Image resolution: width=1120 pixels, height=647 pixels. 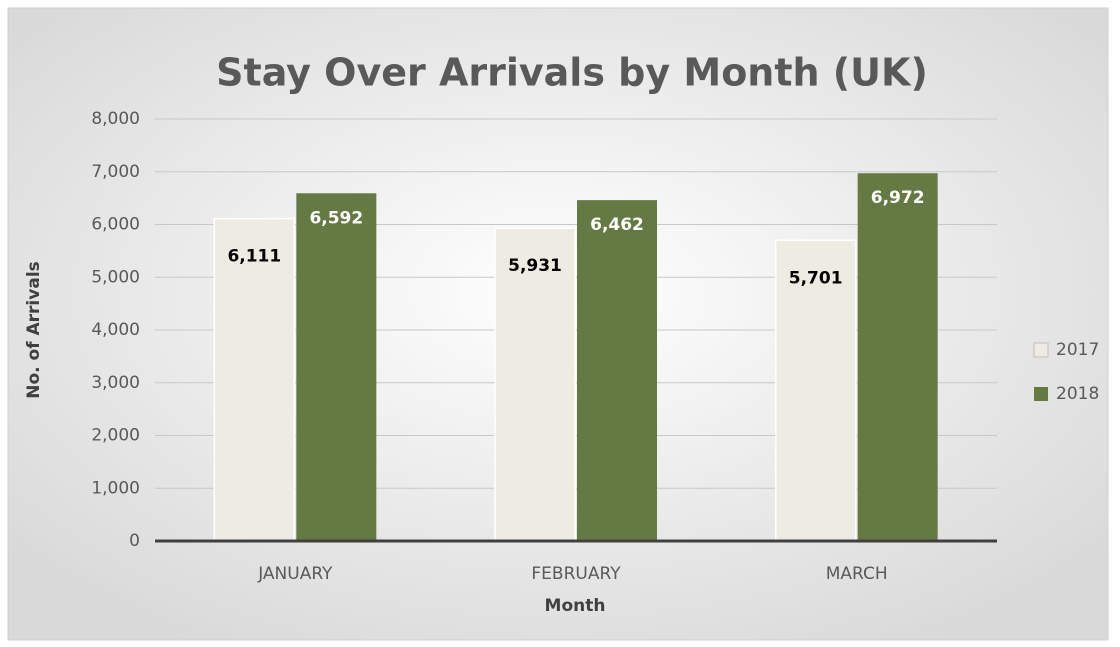 I want to click on y-tick-label: 6,000, so click(x=115, y=225).